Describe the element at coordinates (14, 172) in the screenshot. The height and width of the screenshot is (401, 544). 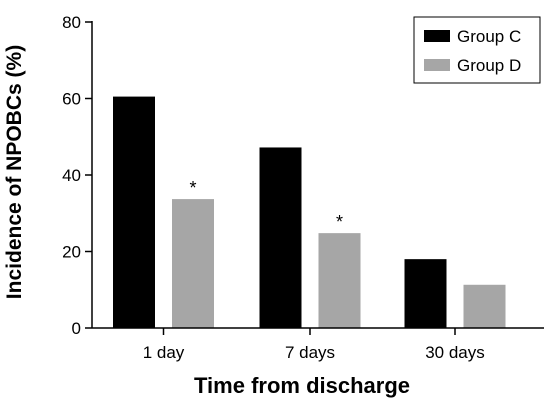
I see `y-axis-title: Incidence of NPOBCs (%)` at that location.